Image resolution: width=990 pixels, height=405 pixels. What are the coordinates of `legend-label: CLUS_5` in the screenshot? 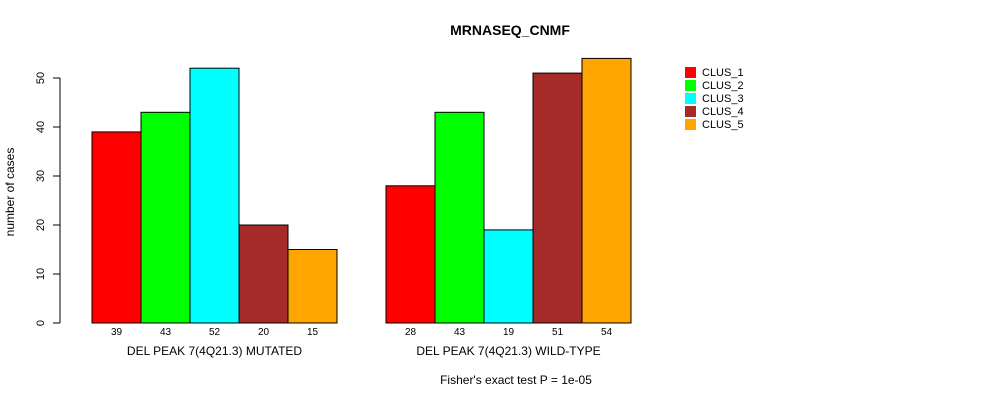 It's located at (723, 125).